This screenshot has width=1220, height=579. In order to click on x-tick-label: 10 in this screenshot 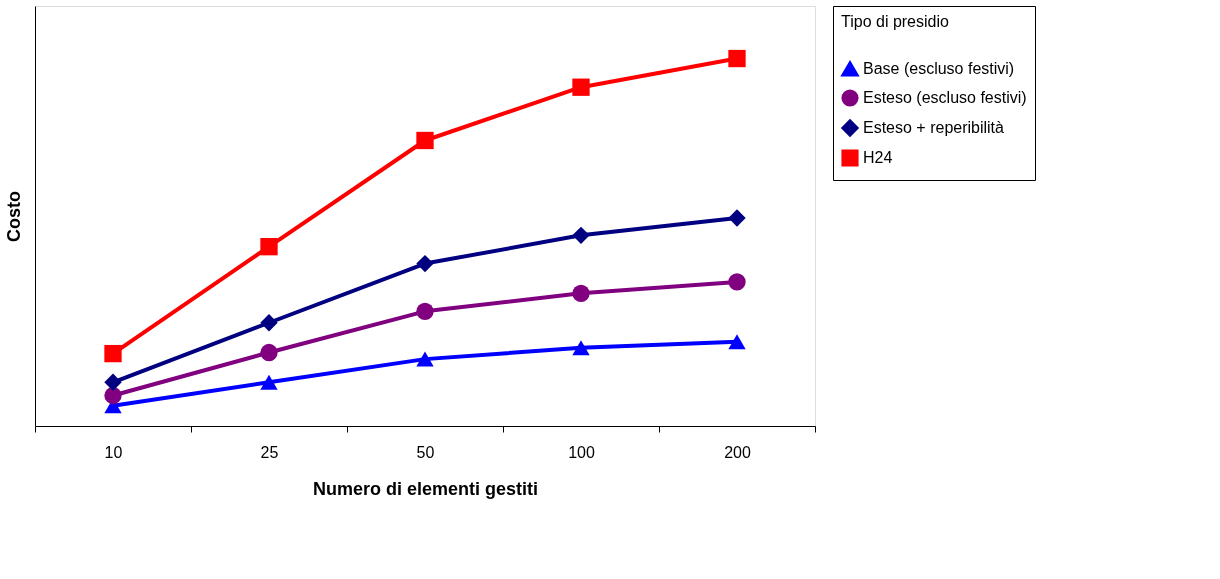, I will do `click(113, 452)`.